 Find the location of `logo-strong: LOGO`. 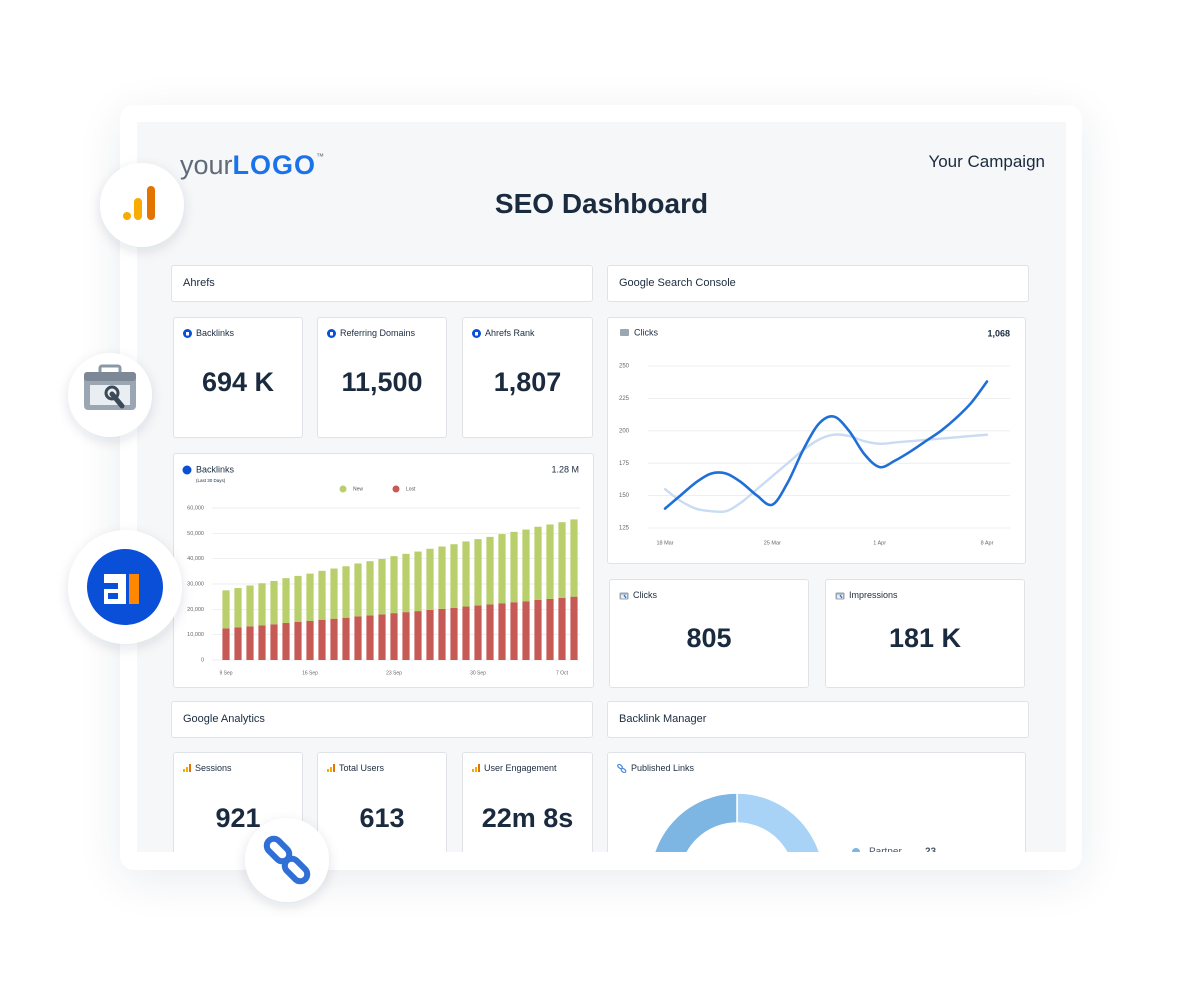

logo-strong: LOGO is located at coordinates (274, 165).